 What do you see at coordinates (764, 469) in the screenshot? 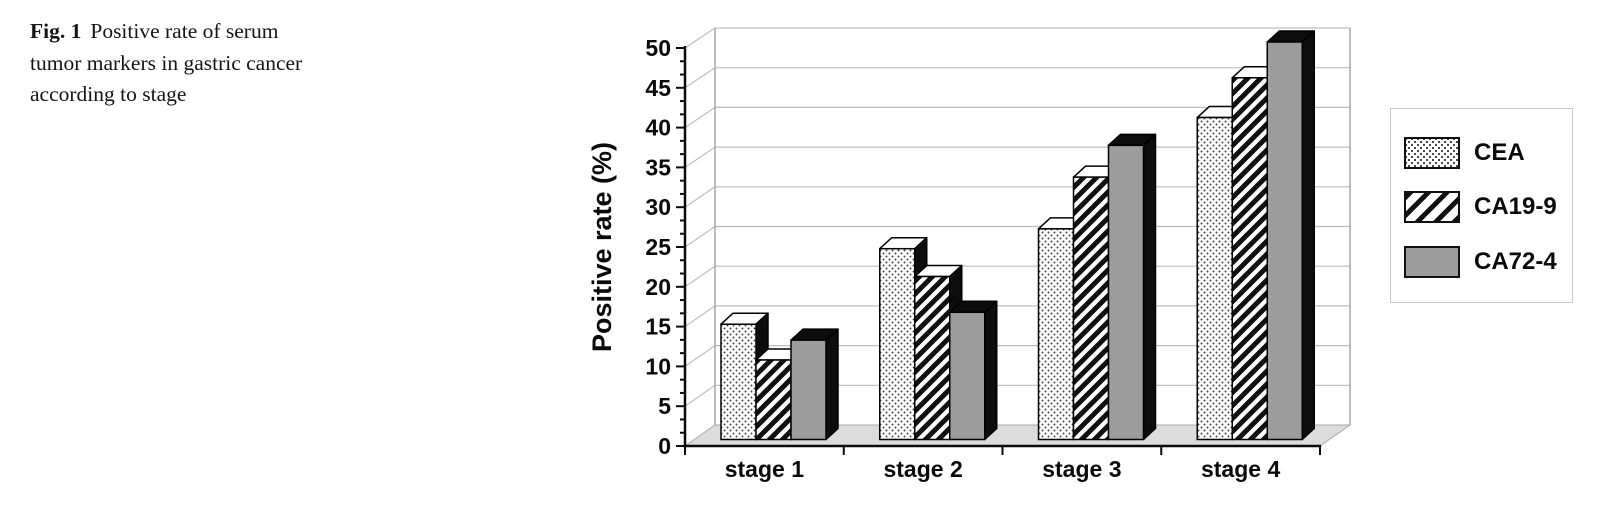
I see `x-category-label: stage 1` at bounding box center [764, 469].